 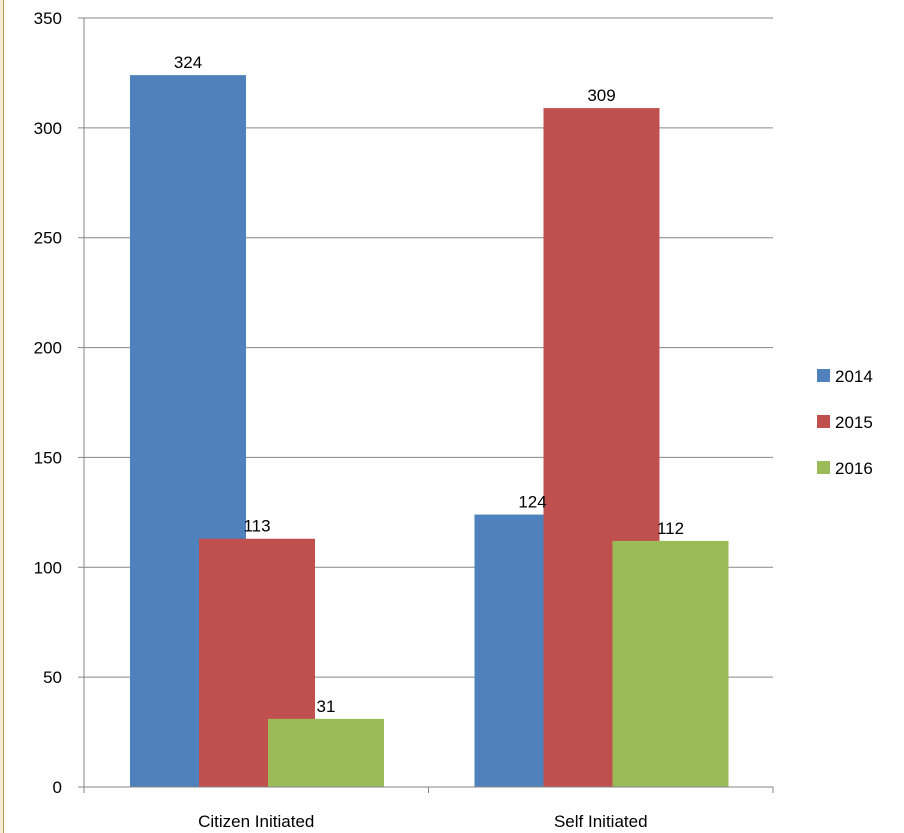 What do you see at coordinates (854, 376) in the screenshot?
I see `legend-label: 2014` at bounding box center [854, 376].